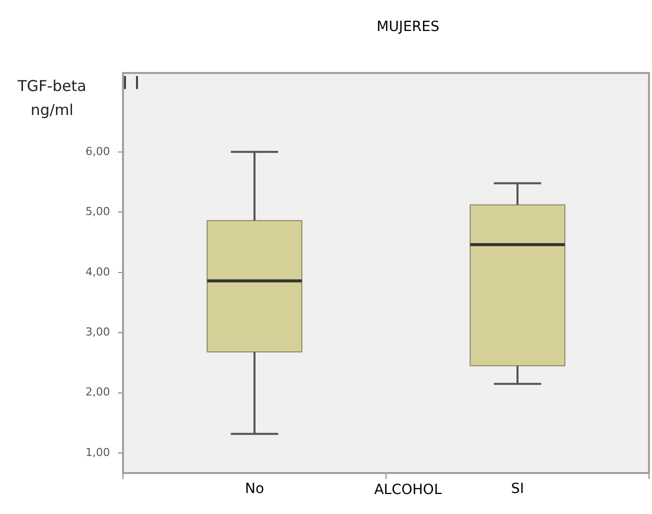  I want to click on y-axis-title: TGF-beta ng/ml, so click(52, 98).